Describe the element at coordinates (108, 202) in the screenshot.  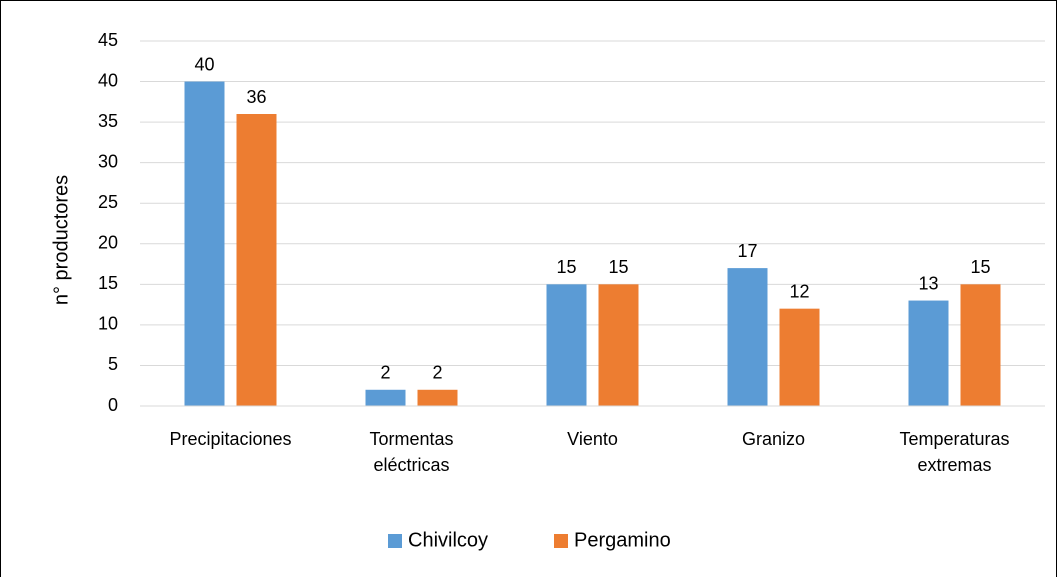
I see `y-tick-label: 25` at that location.